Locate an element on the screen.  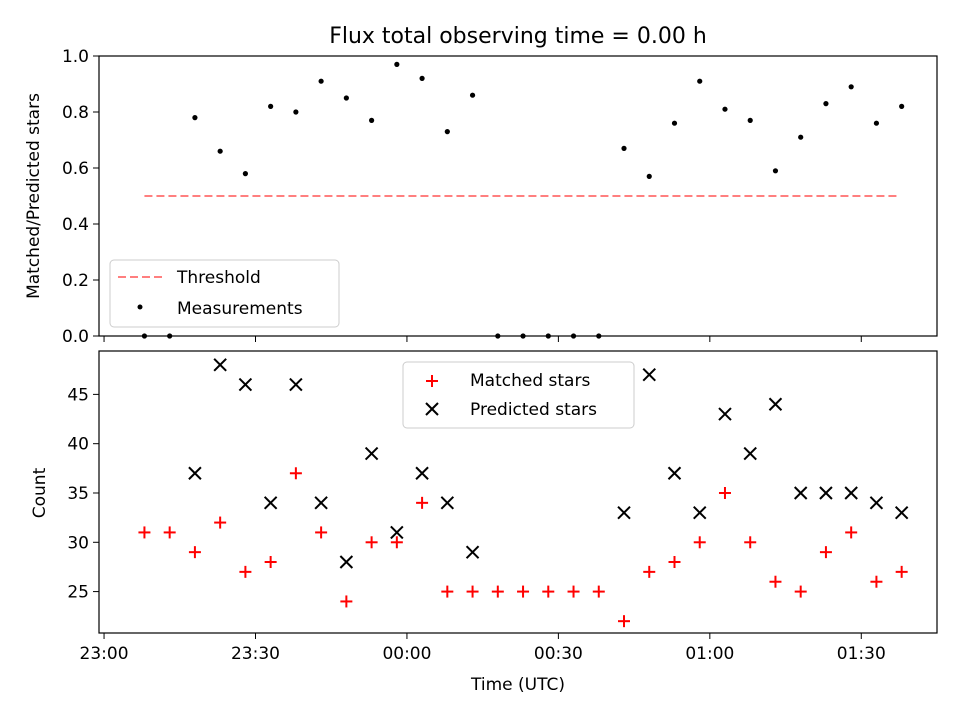
x-tick-label: 23:00 is located at coordinates (104, 654).